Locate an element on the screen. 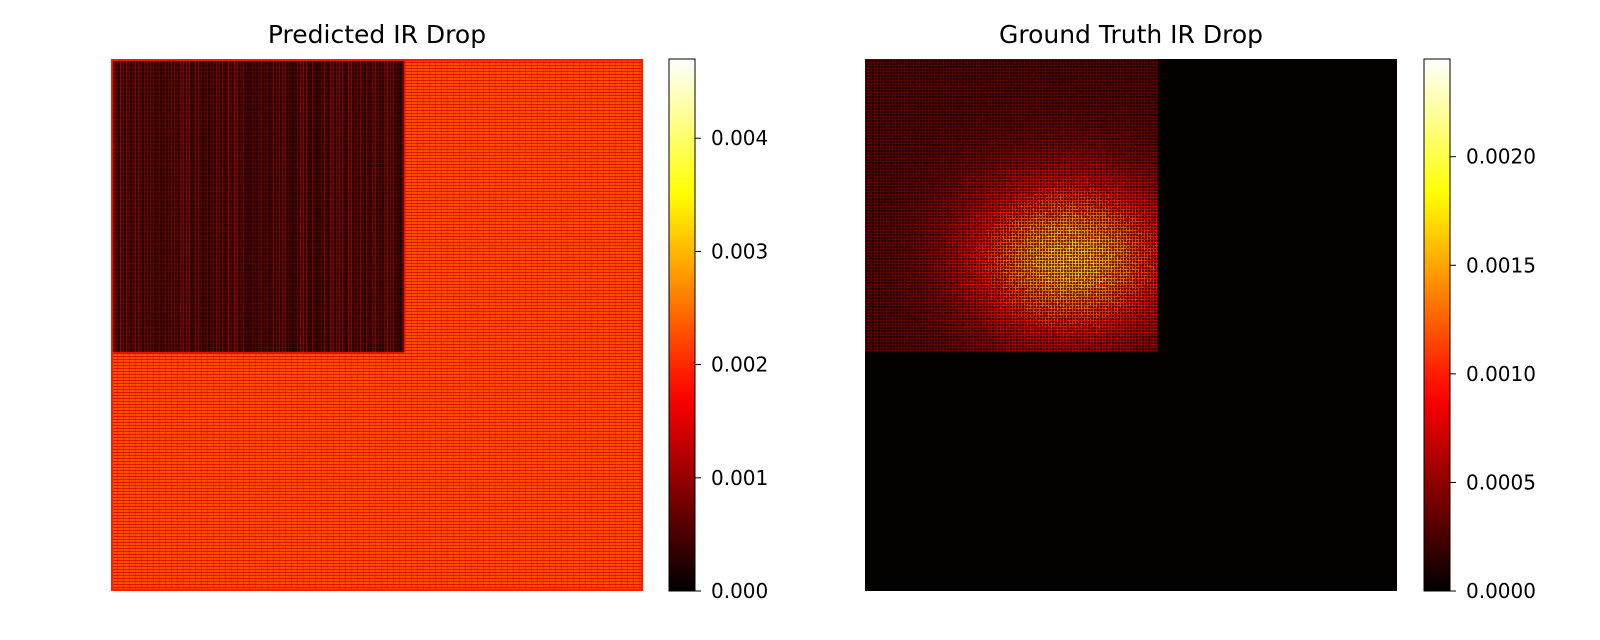 Image resolution: width=1600 pixels, height=640 pixels. chart-title-predicted: Predicted IR Drop is located at coordinates (377, 34).